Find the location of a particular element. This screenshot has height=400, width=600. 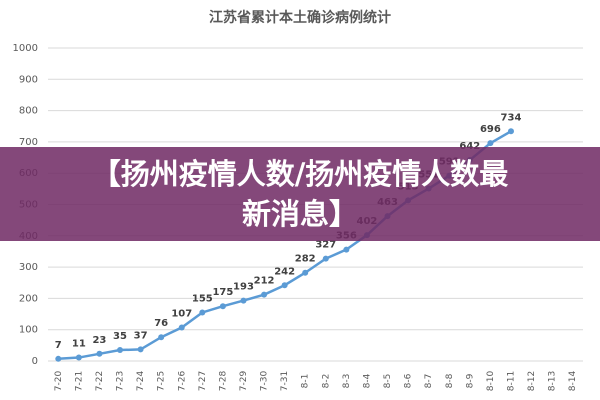

x-tick-label: 7-25 is located at coordinates (162, 381).